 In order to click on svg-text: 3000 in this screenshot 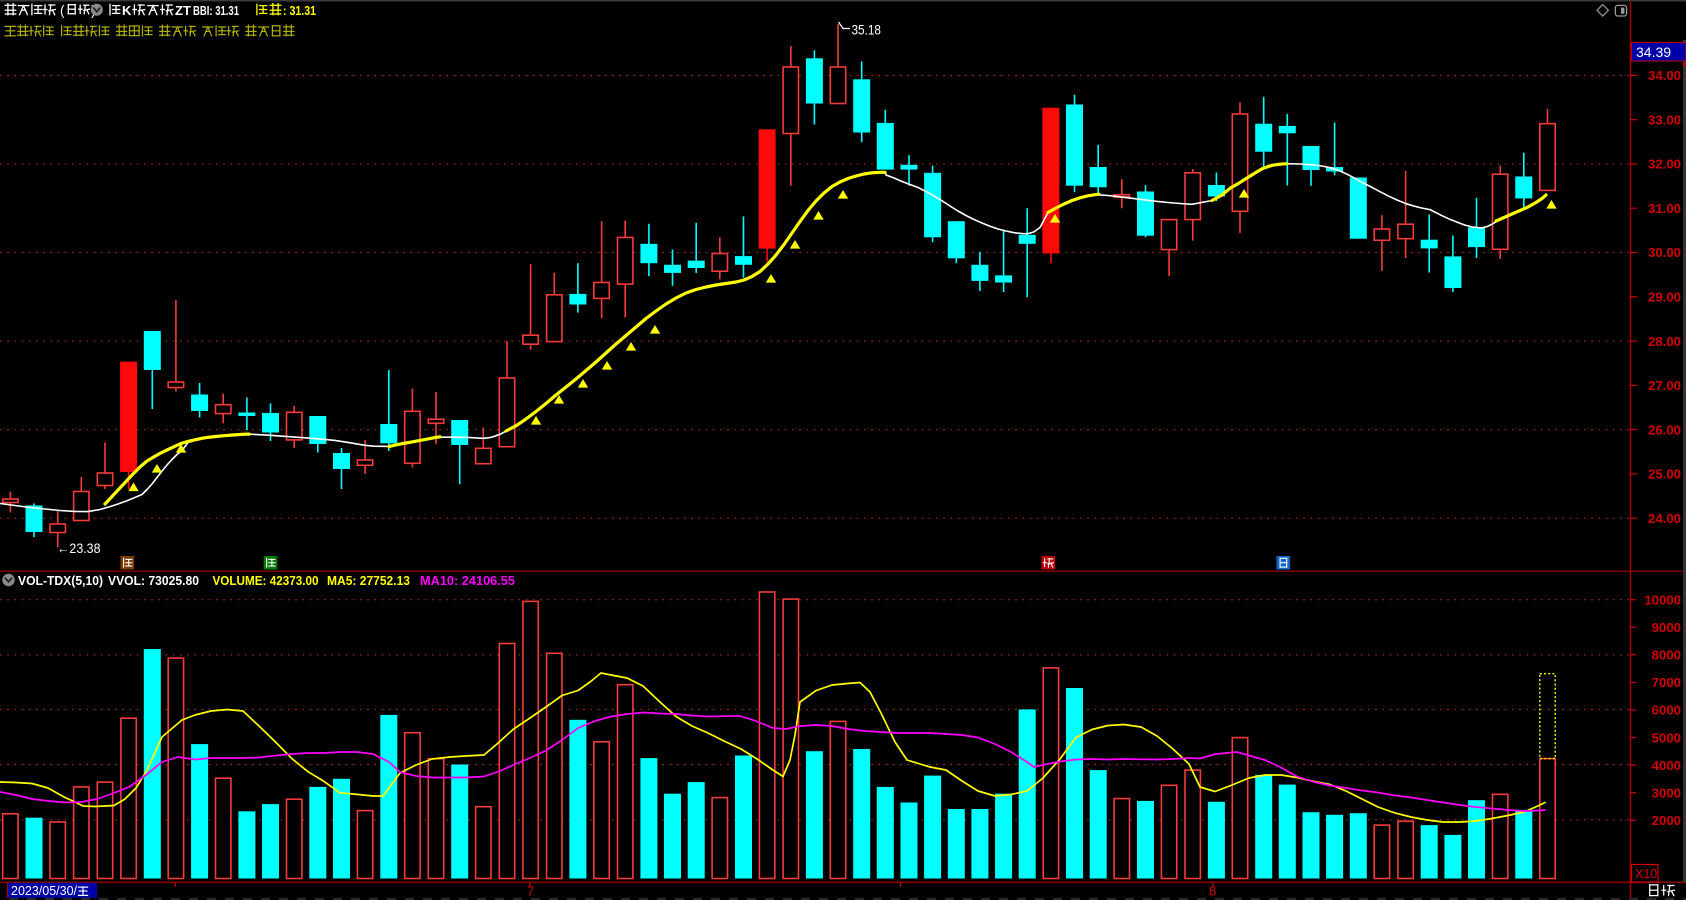, I will do `click(1666, 792)`.